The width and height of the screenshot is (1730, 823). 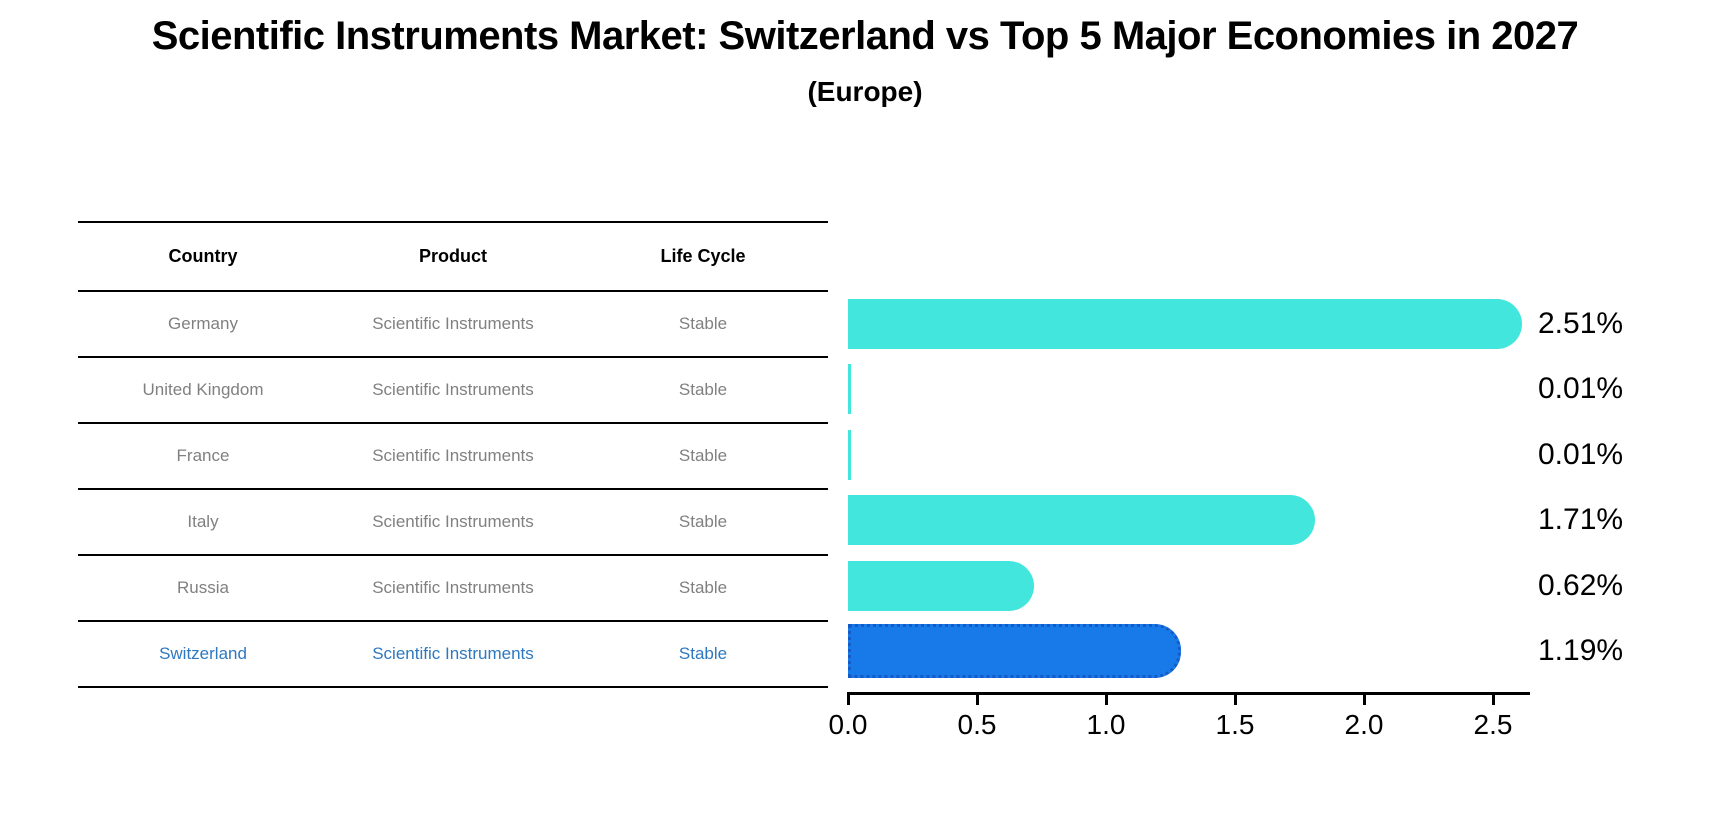 What do you see at coordinates (1082, 520) in the screenshot?
I see `bar-italy` at bounding box center [1082, 520].